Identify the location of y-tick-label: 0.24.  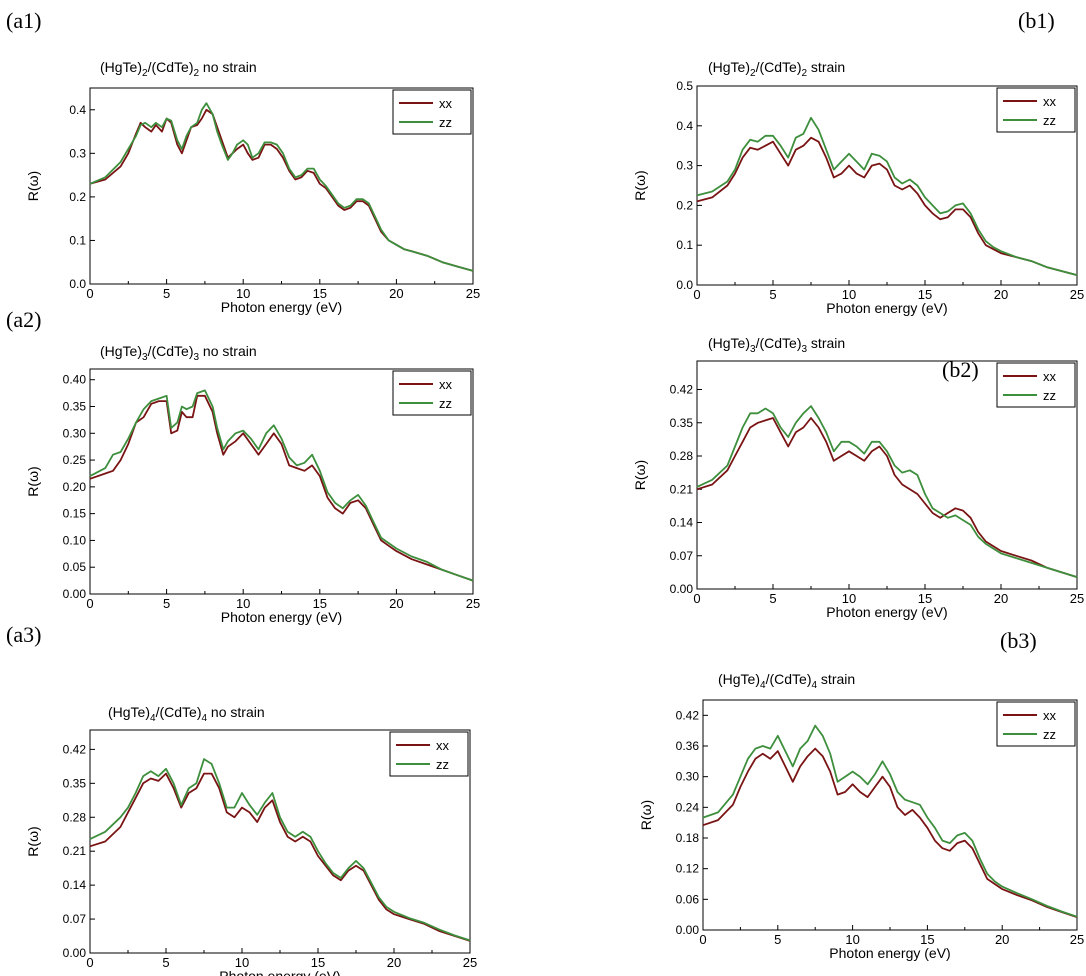
(688, 807).